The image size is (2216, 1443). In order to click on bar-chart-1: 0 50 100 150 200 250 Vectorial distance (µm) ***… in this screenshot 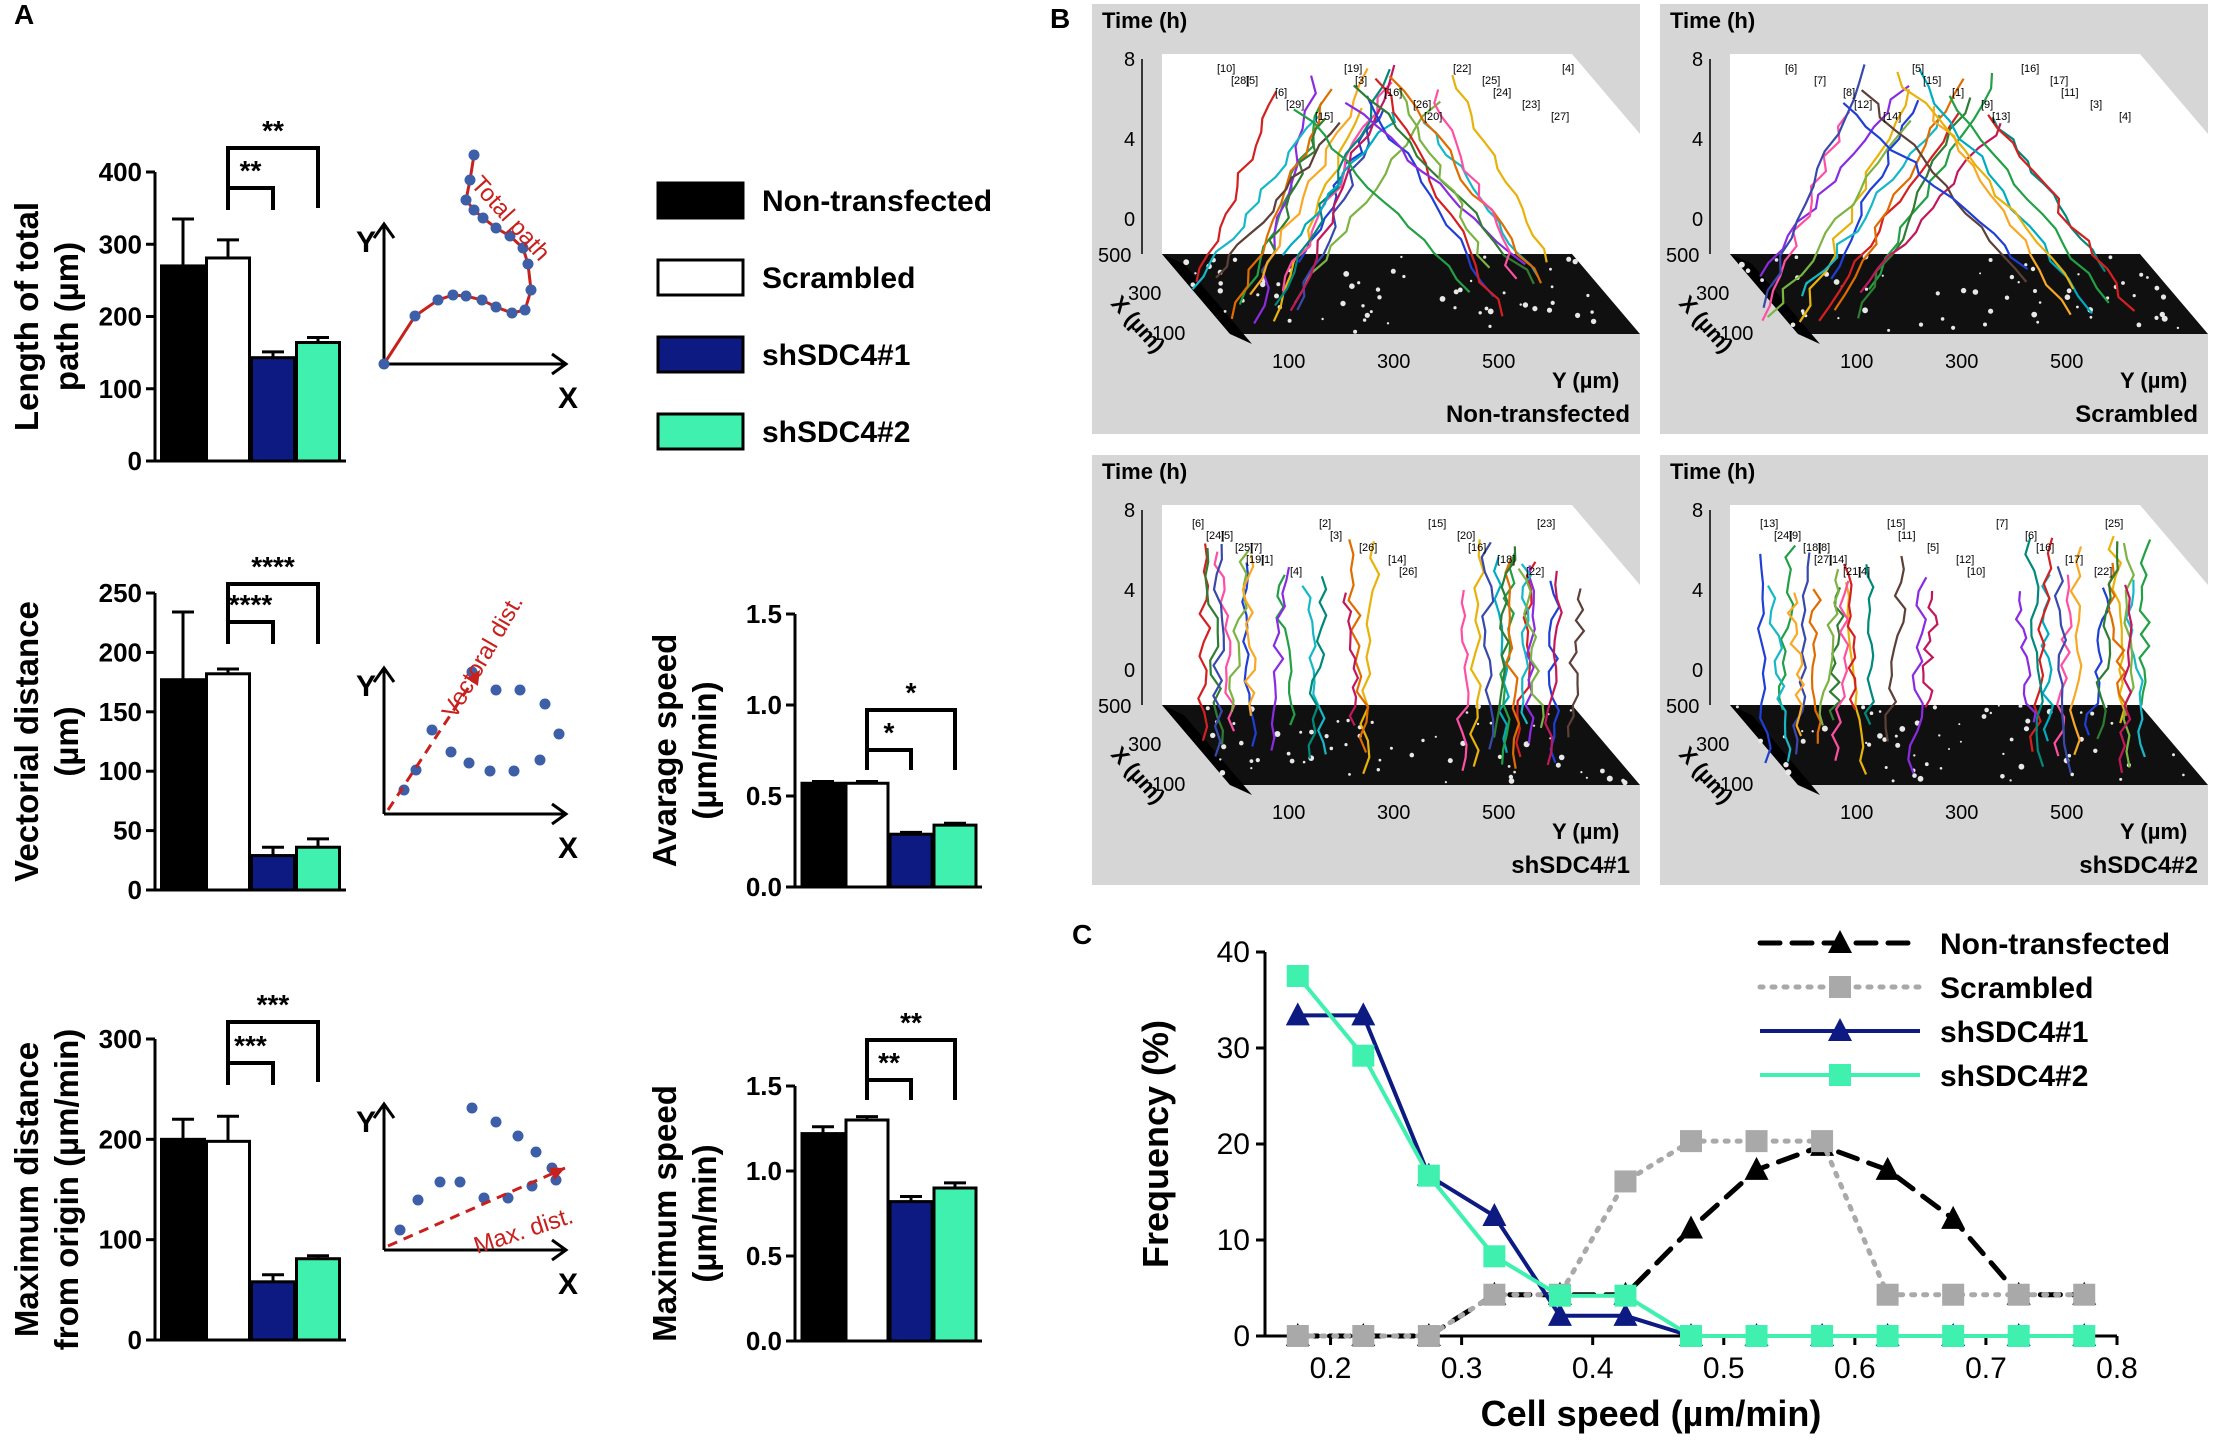, I will do `click(177, 728)`.